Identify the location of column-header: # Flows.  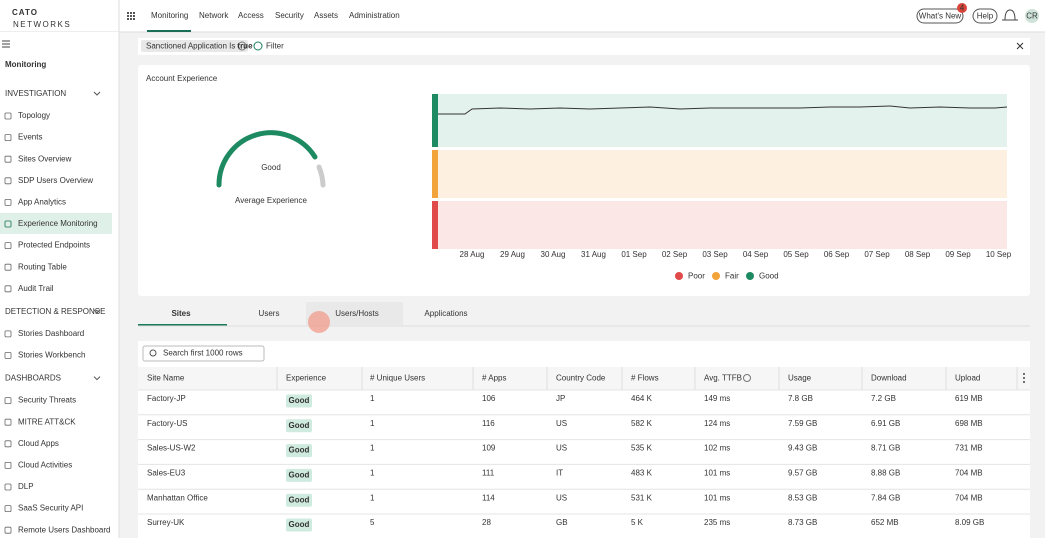
(645, 378).